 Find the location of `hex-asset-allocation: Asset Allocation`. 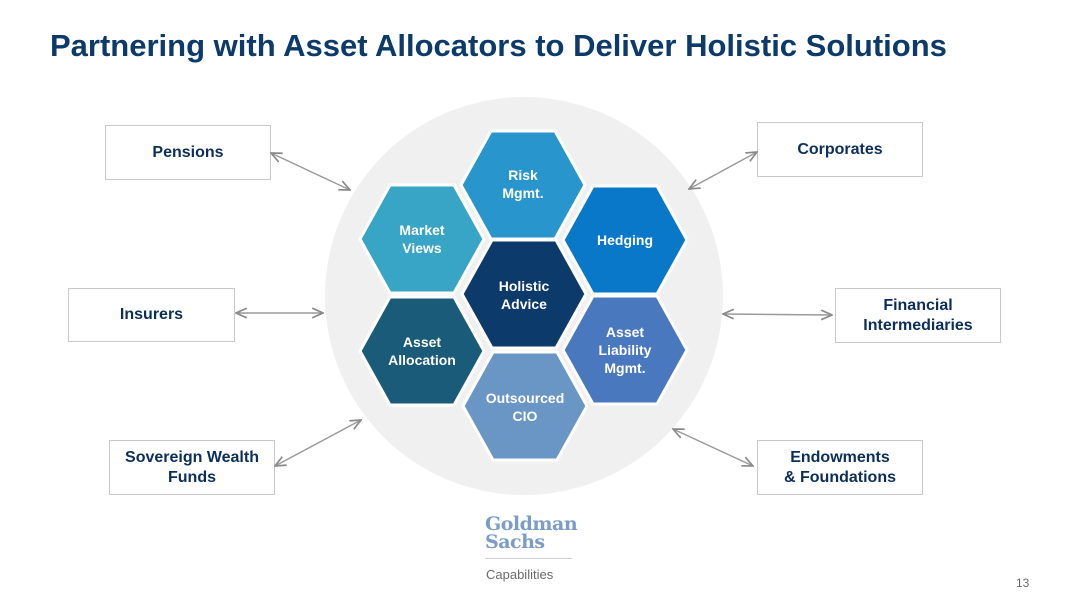

hex-asset-allocation: Asset Allocation is located at coordinates (422, 351).